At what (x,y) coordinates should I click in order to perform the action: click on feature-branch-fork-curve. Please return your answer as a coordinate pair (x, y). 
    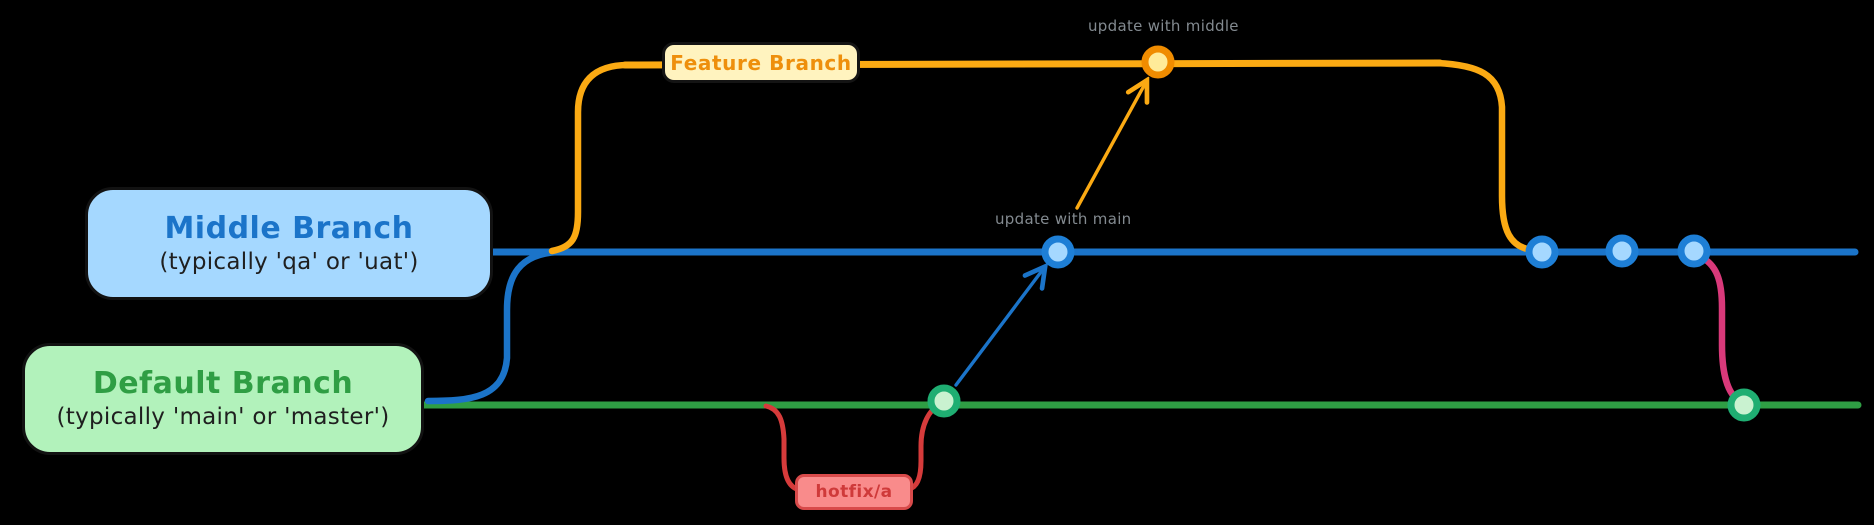
    Looking at the image, I should click on (590, 158).